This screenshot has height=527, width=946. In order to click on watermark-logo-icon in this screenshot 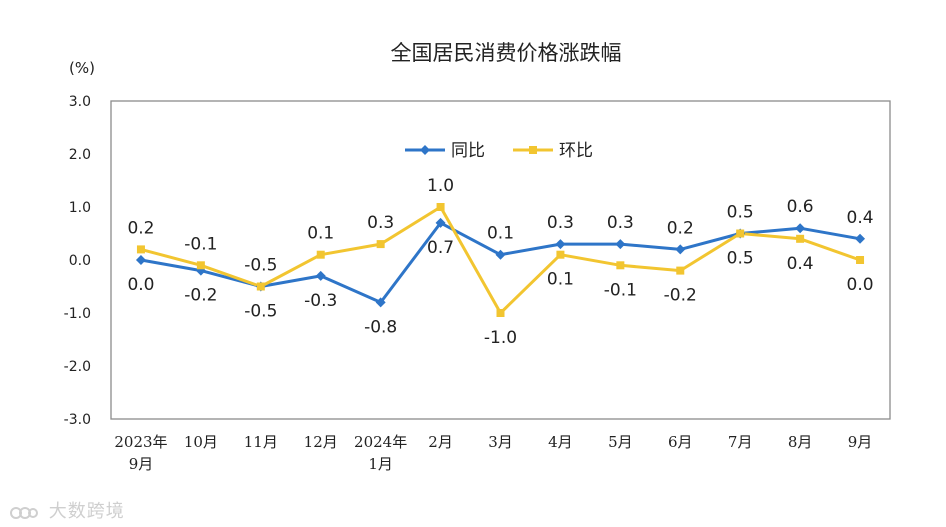, I will do `click(24, 512)`.